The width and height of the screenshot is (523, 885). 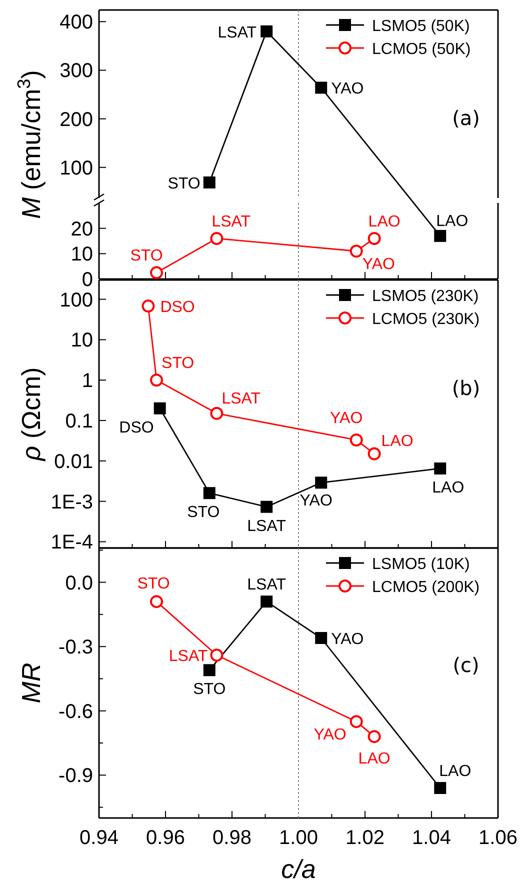 What do you see at coordinates (31, 414) in the screenshot?
I see `y-axis-title: ρ (Ωcm)` at bounding box center [31, 414].